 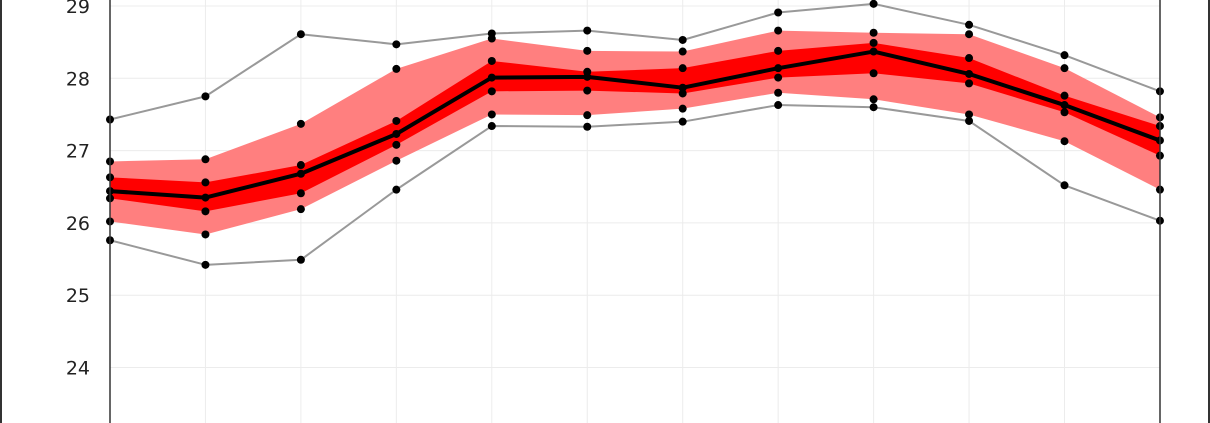 What do you see at coordinates (78, 79) in the screenshot?
I see `y-tick-label-28: 28` at bounding box center [78, 79].